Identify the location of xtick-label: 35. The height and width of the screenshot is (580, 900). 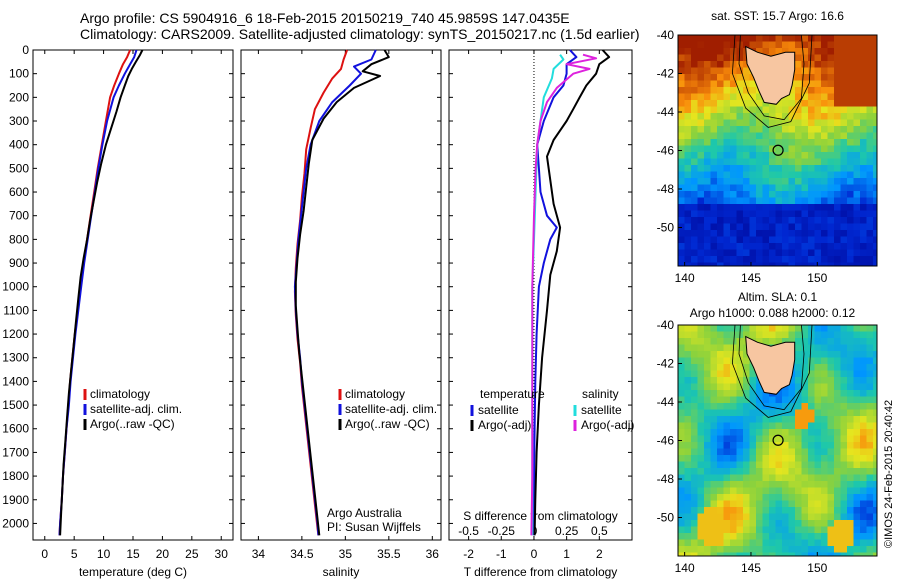
(346, 554).